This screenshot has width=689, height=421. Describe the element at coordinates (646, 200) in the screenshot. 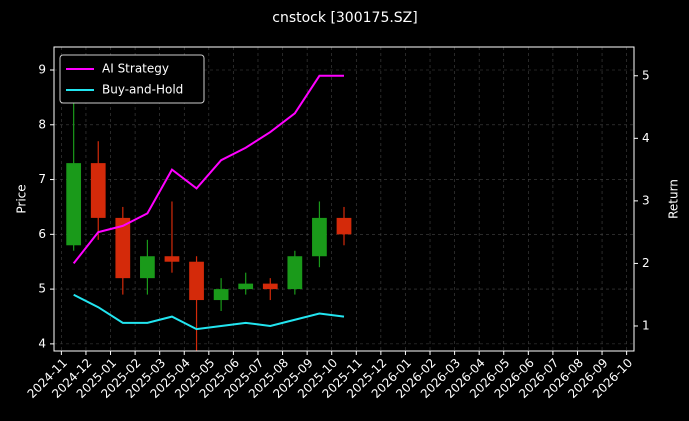

I see `y2-tick-label: 3` at that location.